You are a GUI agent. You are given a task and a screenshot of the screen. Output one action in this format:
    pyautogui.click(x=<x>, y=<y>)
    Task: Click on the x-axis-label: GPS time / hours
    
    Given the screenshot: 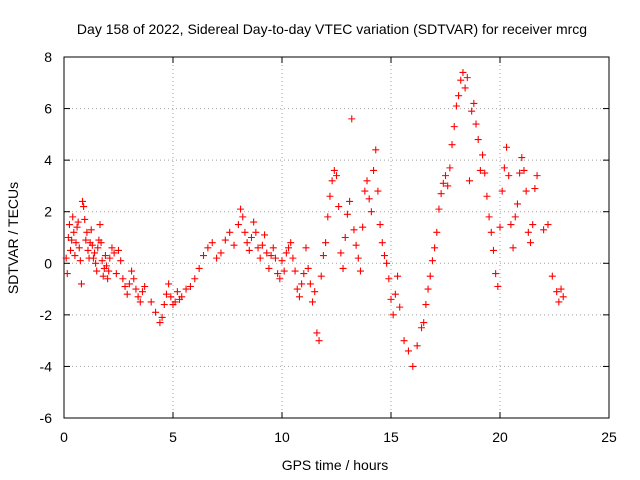 What is the action you would take?
    pyautogui.click(x=335, y=465)
    